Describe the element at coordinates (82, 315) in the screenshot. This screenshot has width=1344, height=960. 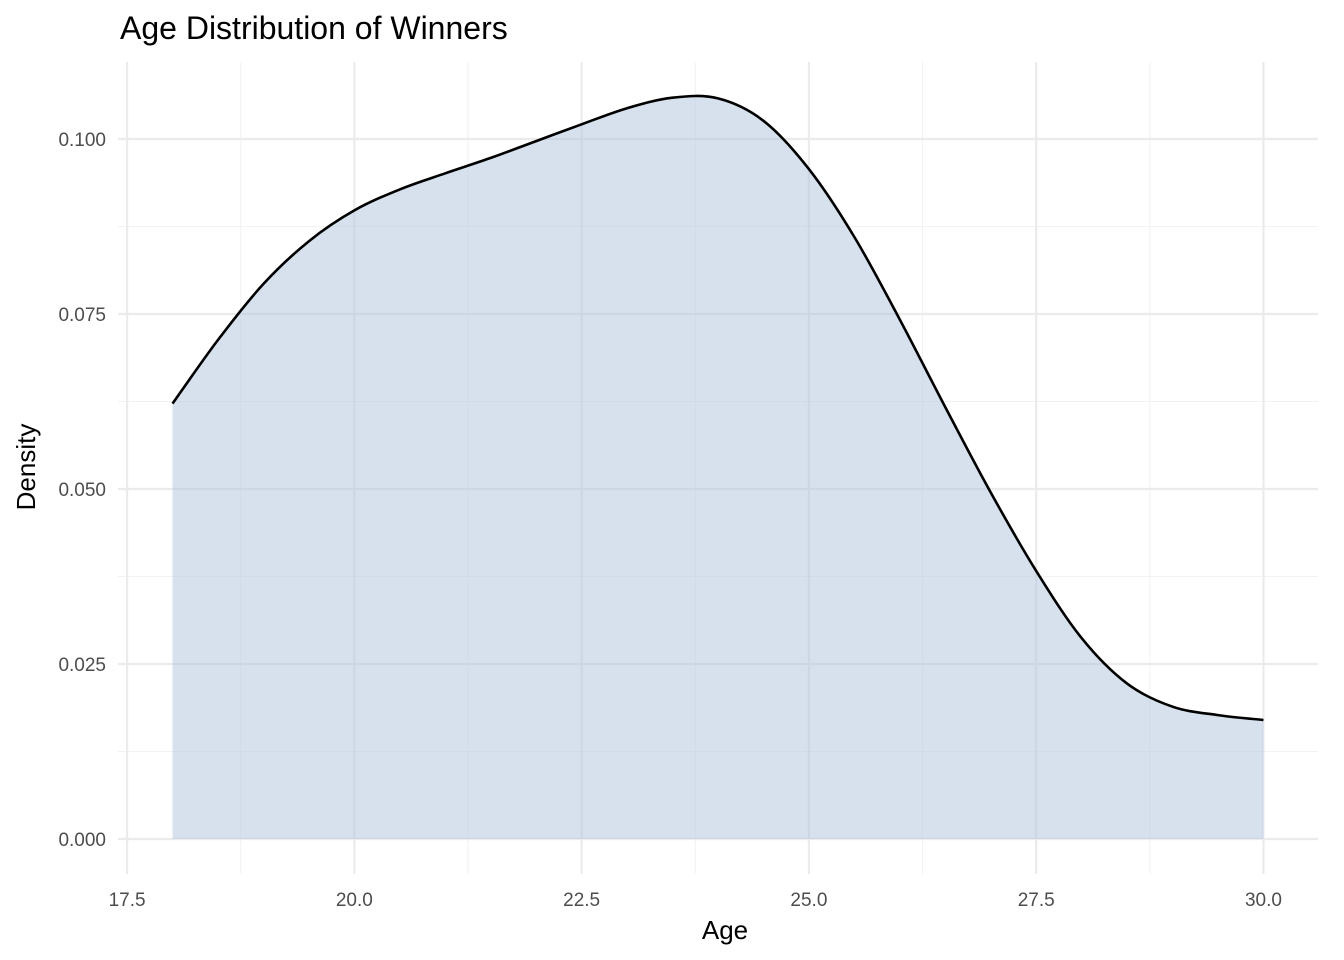
I see `y-tick-label: 0.075` at that location.